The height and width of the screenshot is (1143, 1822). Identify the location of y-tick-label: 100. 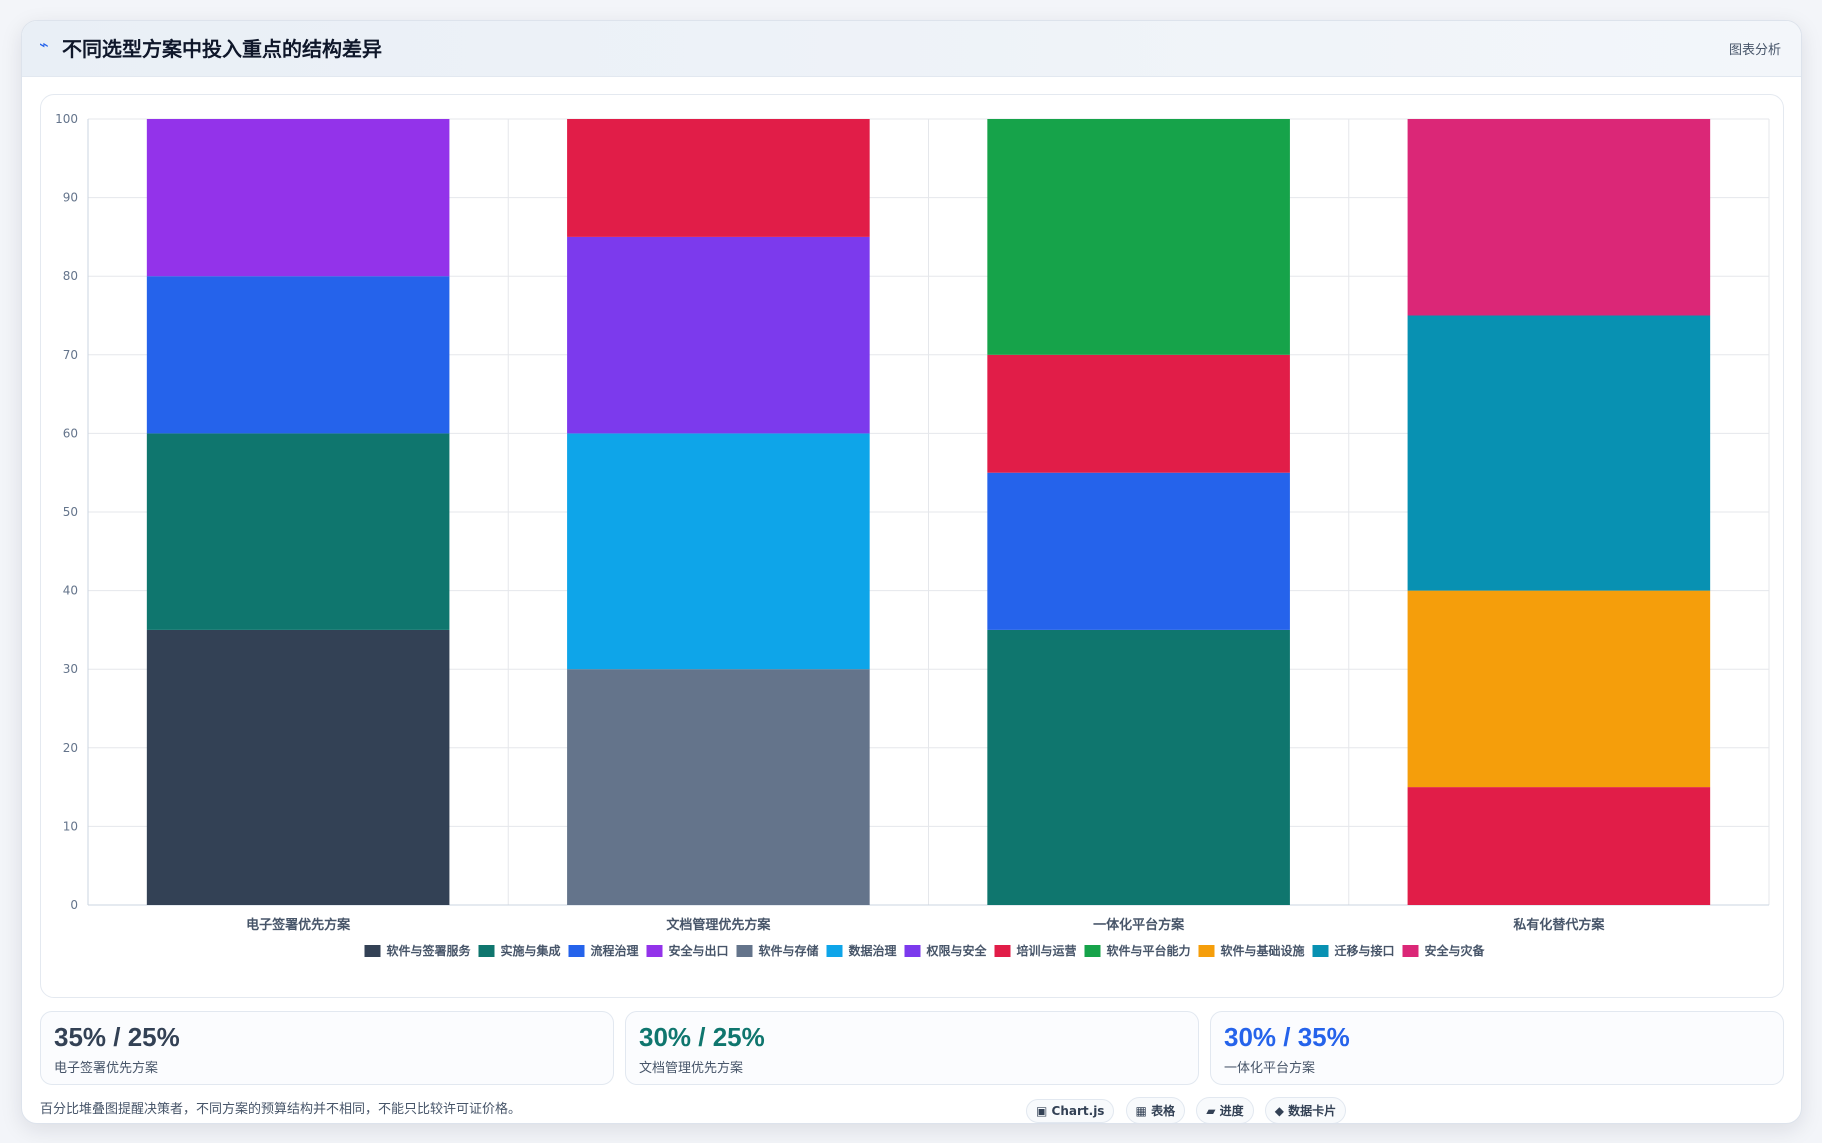
(66, 119).